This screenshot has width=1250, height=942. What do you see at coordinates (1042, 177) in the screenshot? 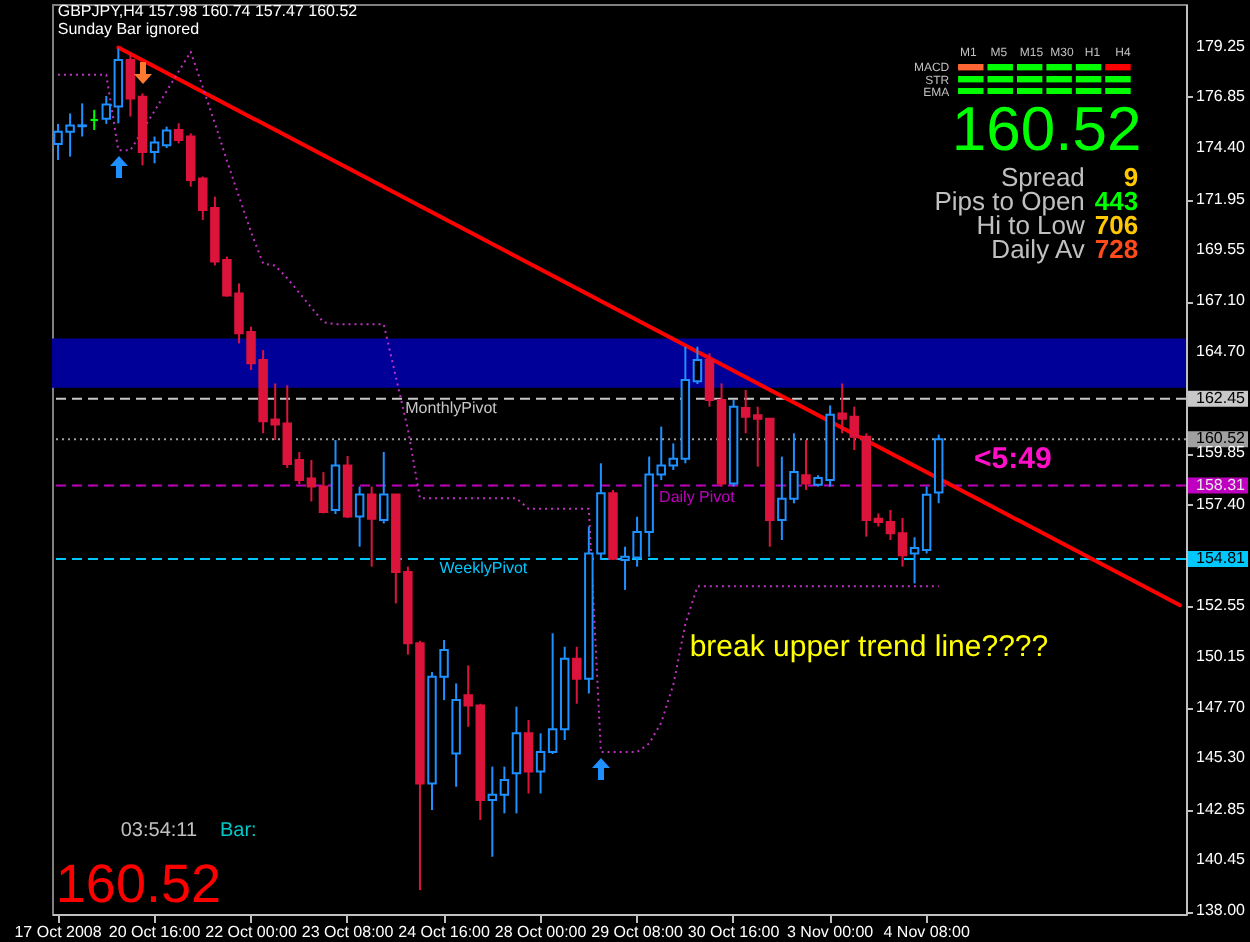
I see `annotation: Spread` at bounding box center [1042, 177].